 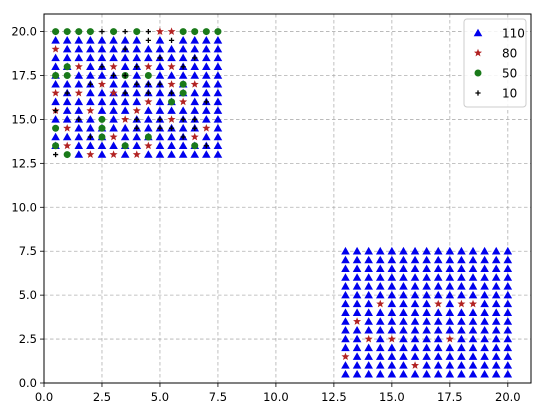 I want to click on legend-marker-star, so click(x=478, y=52).